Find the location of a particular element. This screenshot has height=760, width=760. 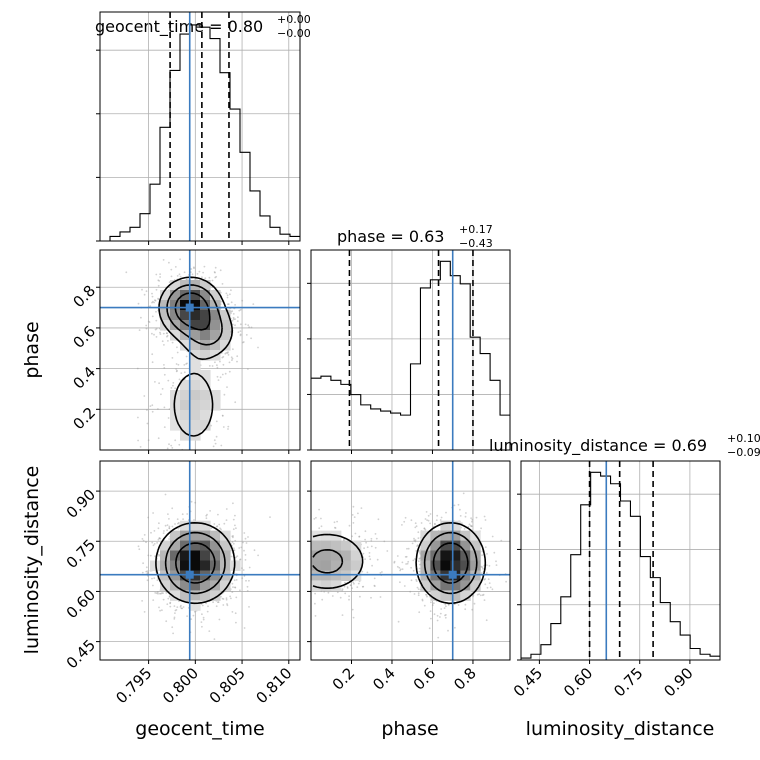

ylabel-luminosity-distance: luminosity_distance is located at coordinates (32, 560).